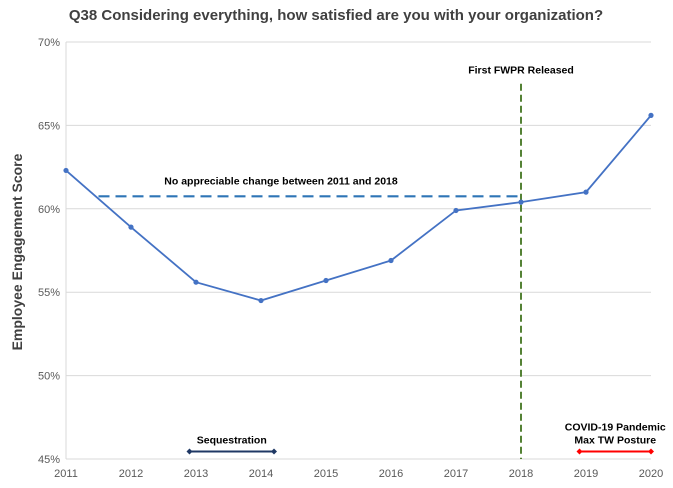 The image size is (673, 488). I want to click on x-tick-label: 2017, so click(456, 474).